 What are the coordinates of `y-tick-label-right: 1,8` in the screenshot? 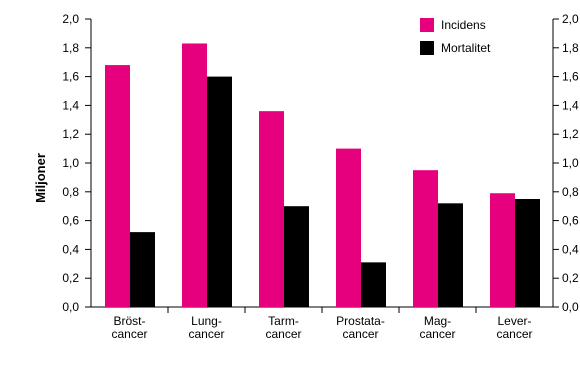 It's located at (570, 48).